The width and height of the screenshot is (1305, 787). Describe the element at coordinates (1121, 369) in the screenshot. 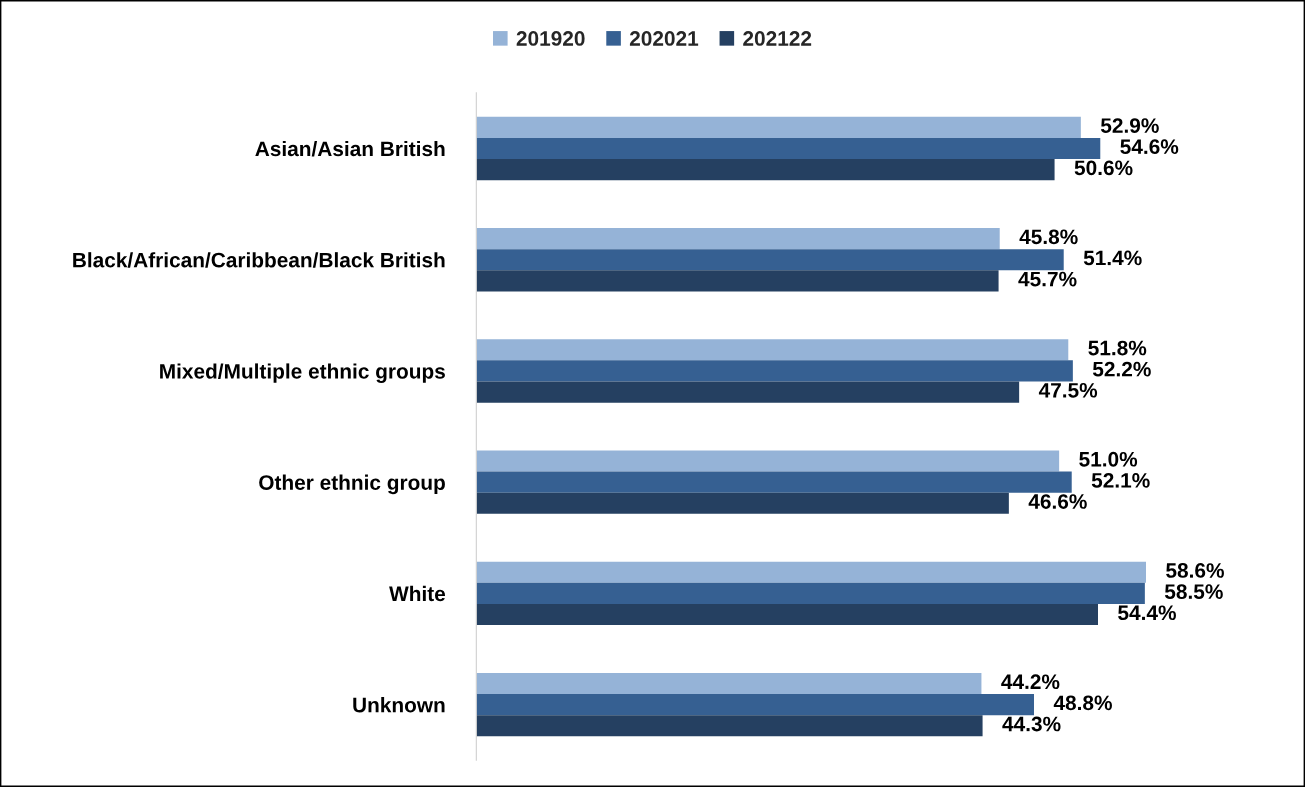

I see `data-label: 52.2%` at that location.